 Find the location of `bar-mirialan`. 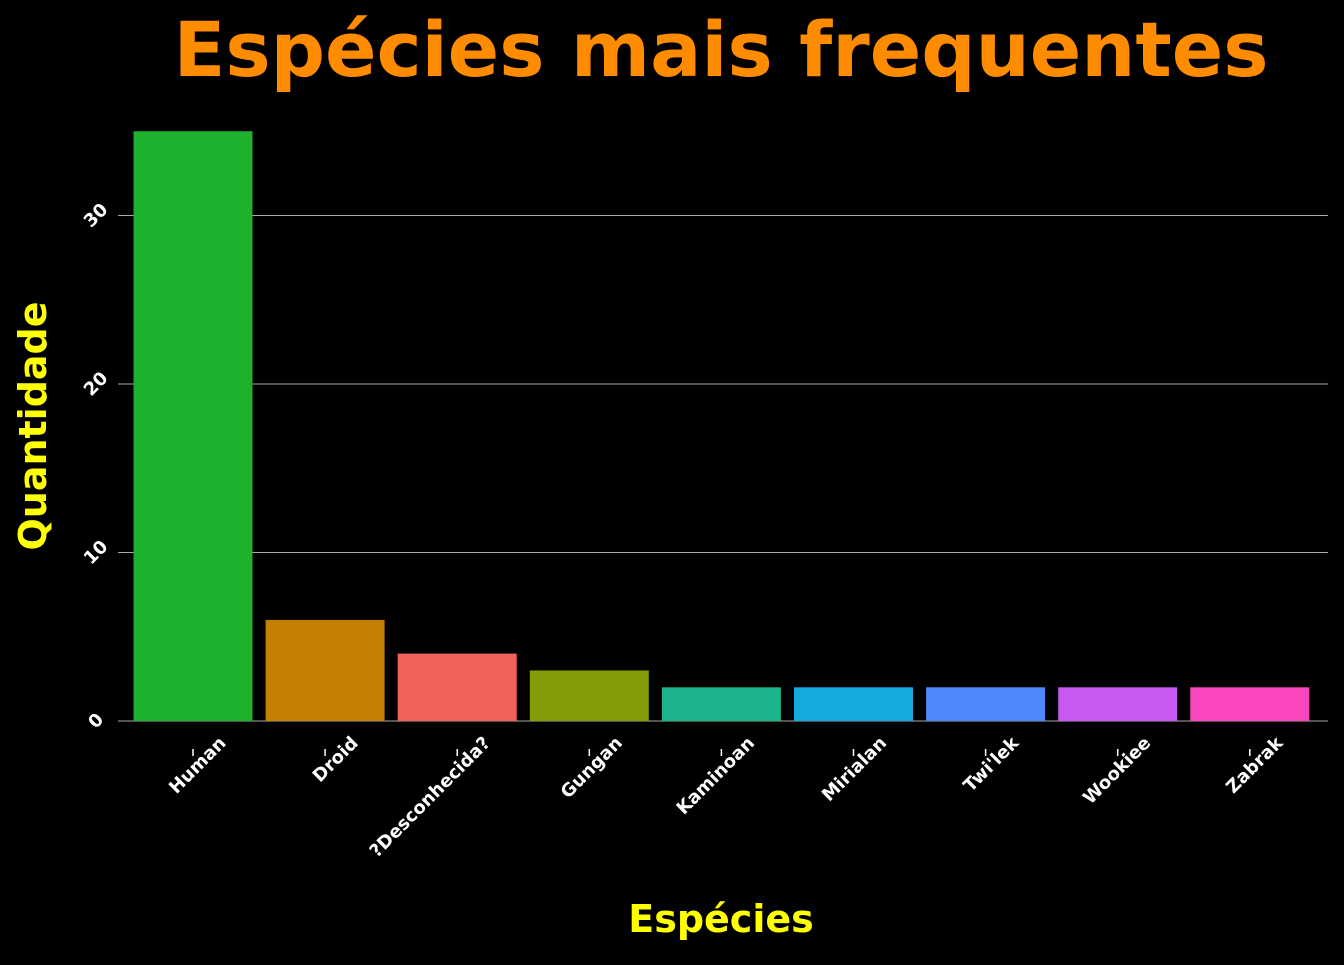

bar-mirialan is located at coordinates (853, 704).